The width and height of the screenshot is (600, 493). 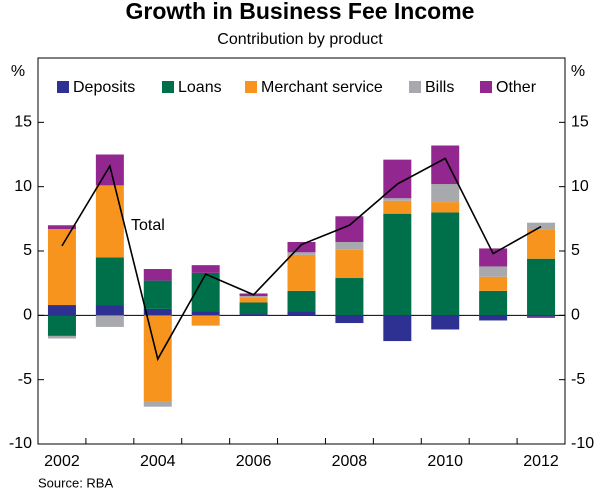 What do you see at coordinates (148, 225) in the screenshot?
I see `line-annotation: Total` at bounding box center [148, 225].